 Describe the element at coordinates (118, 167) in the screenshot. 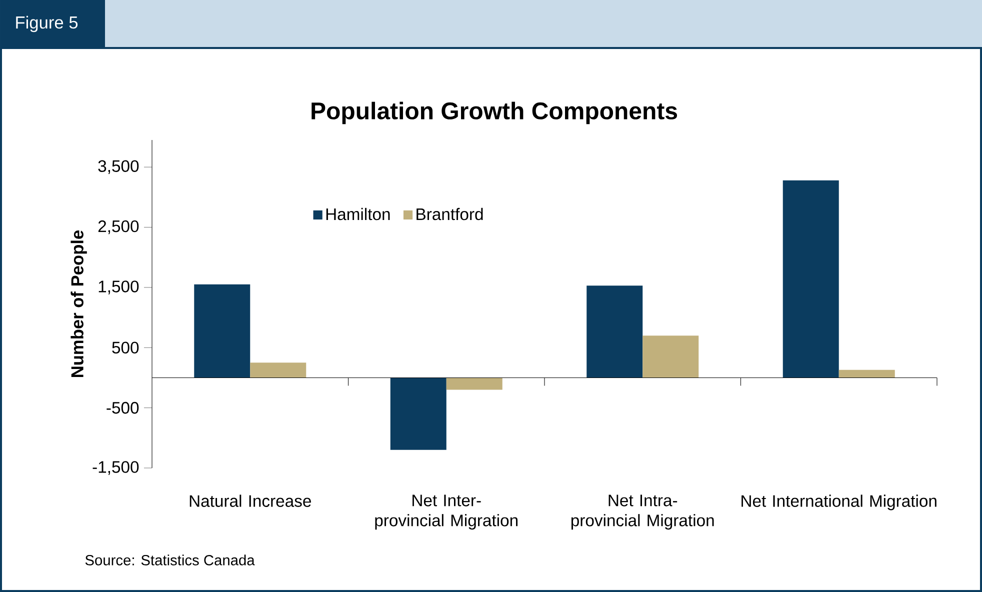

I see `y-tick-label: 3,500` at that location.